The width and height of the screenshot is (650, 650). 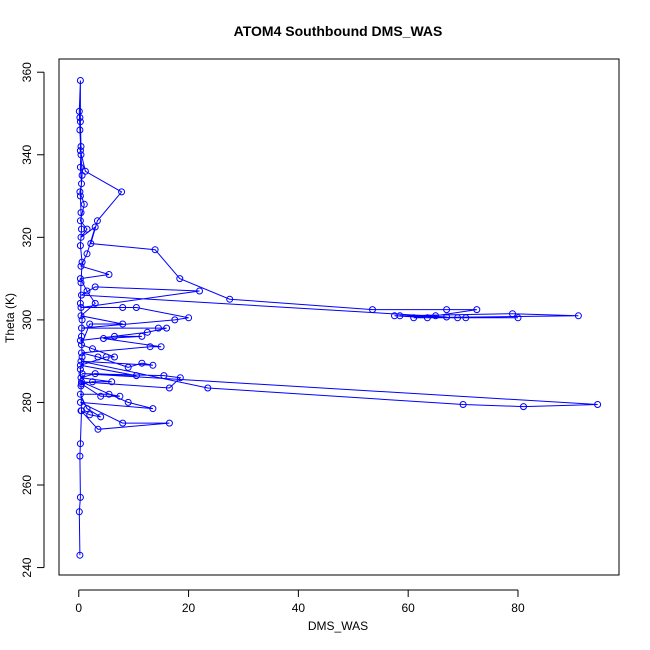 I want to click on y-axis-label: Theta (K), so click(x=10, y=318).